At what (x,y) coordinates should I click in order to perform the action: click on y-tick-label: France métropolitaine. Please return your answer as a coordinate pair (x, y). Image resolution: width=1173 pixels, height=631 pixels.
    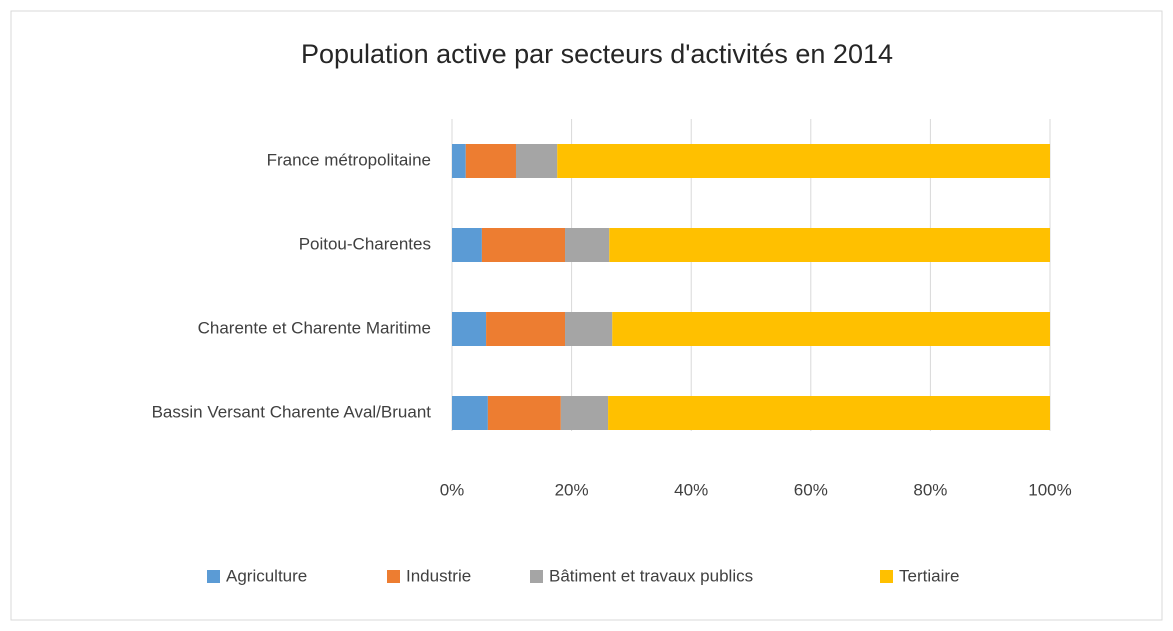
    Looking at the image, I should click on (349, 159).